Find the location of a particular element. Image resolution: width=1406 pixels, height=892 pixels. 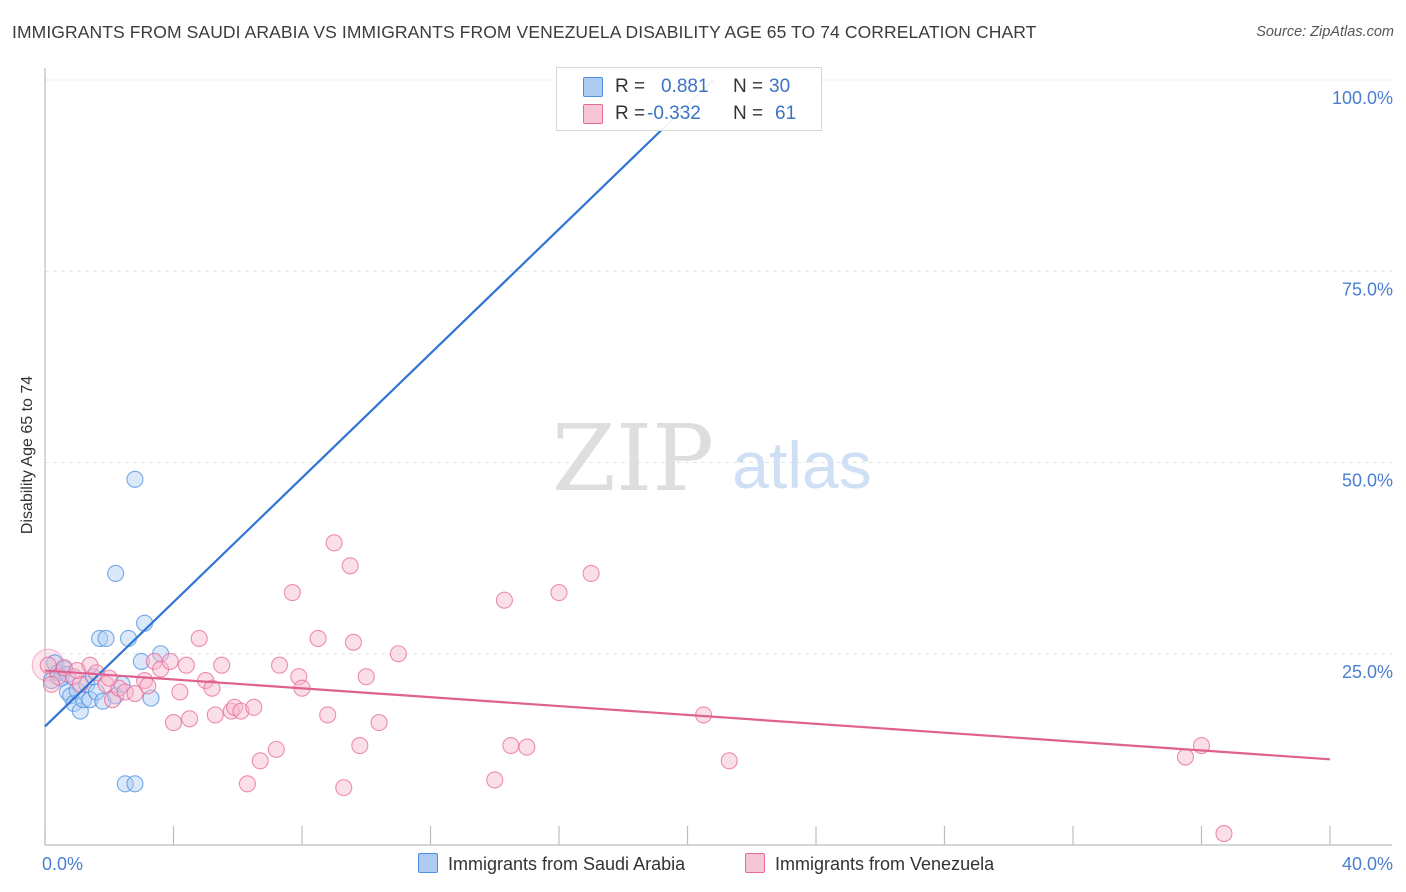

y-tick-label: 50.0% is located at coordinates (1367, 481).